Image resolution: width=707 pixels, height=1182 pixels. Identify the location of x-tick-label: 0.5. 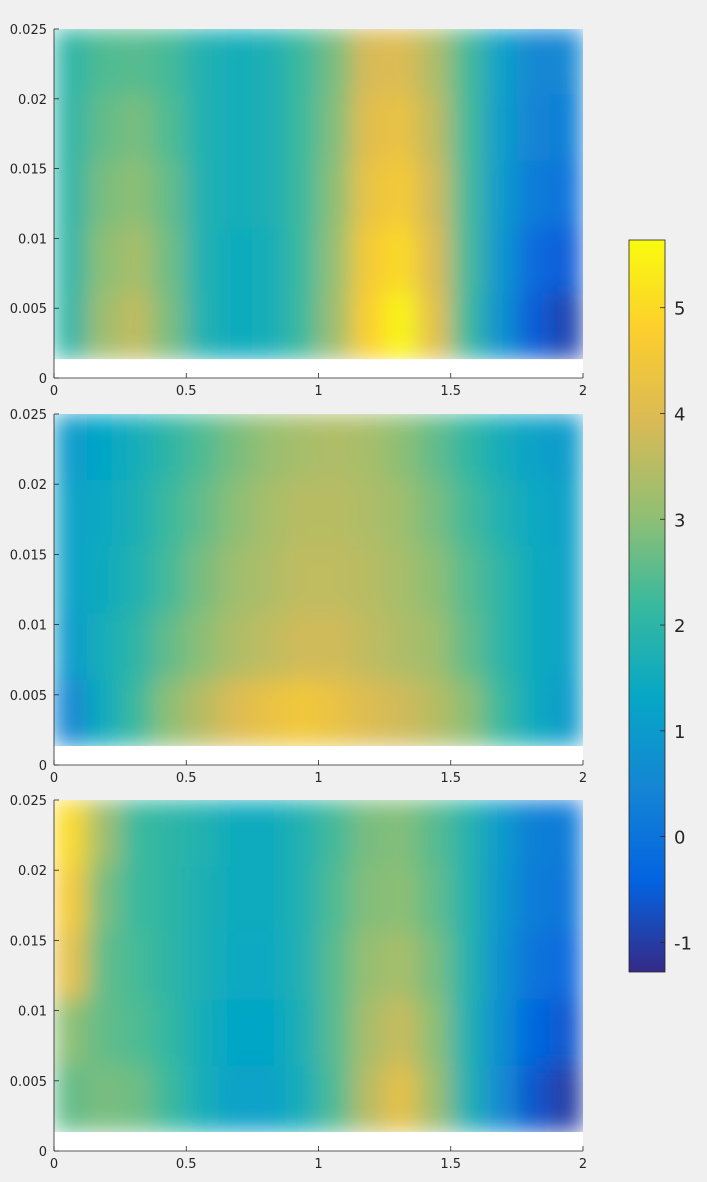
(186, 778).